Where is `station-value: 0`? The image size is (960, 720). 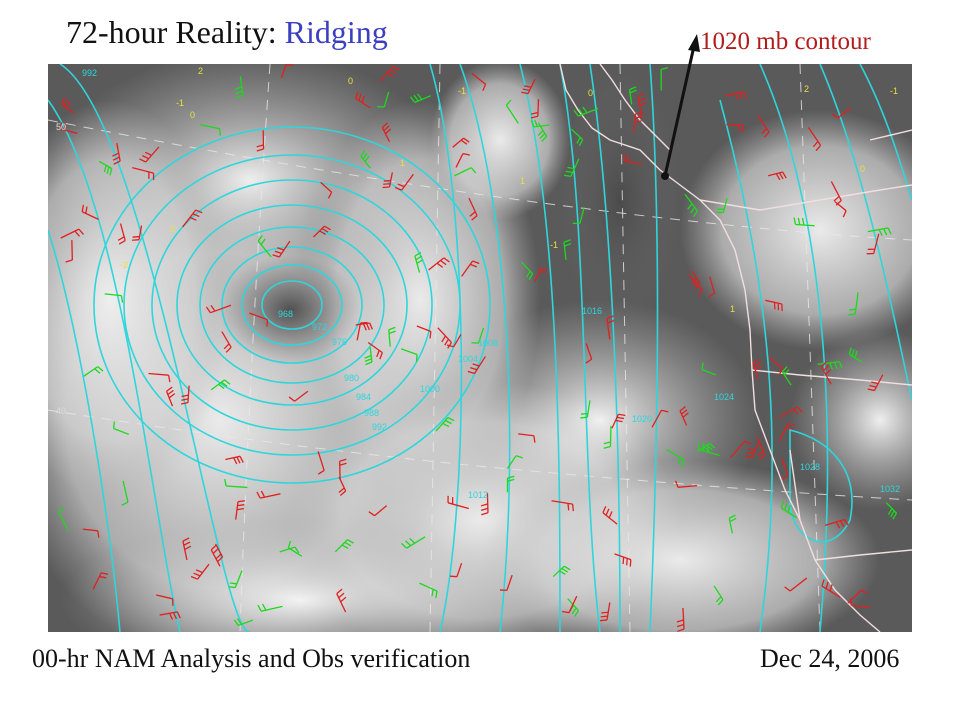 station-value: 0 is located at coordinates (350, 81).